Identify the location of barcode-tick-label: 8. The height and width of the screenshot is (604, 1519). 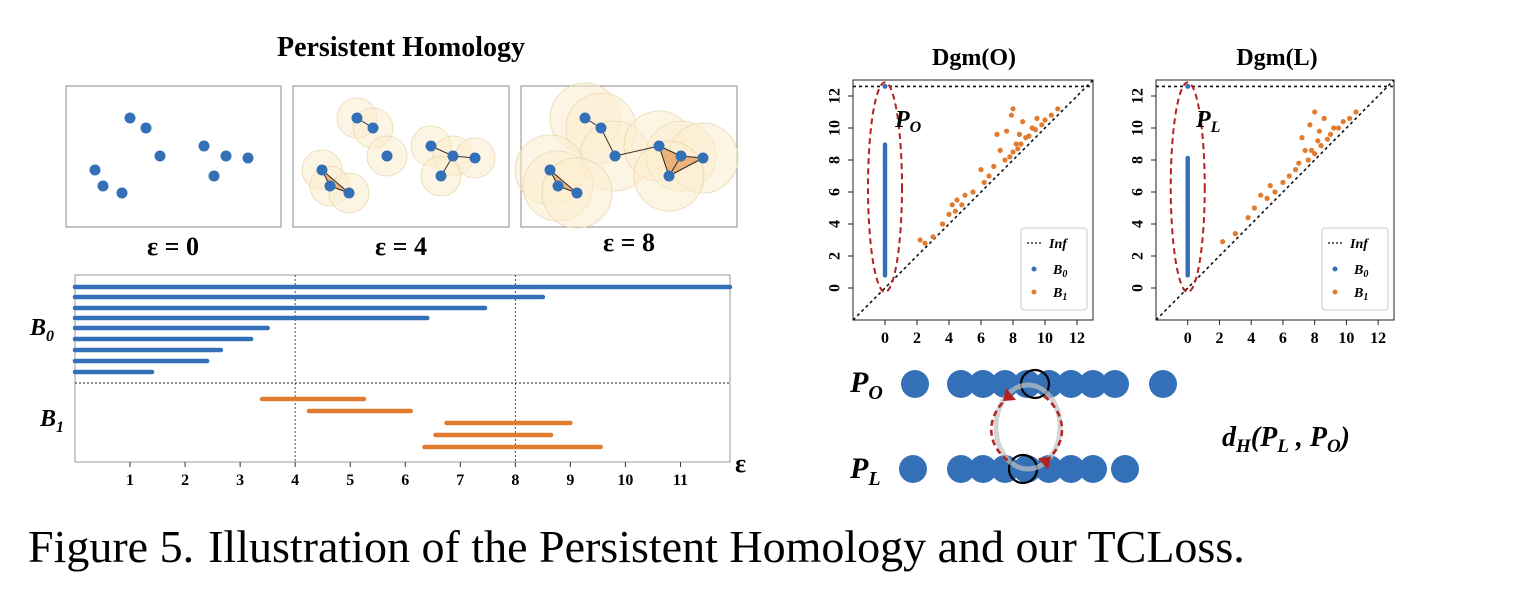
(515, 480).